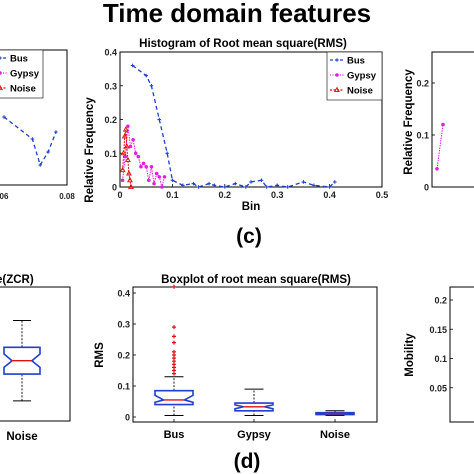 The image size is (474, 474). Describe the element at coordinates (438, 330) in the screenshot. I see `y-tick-label: 0.15` at that location.